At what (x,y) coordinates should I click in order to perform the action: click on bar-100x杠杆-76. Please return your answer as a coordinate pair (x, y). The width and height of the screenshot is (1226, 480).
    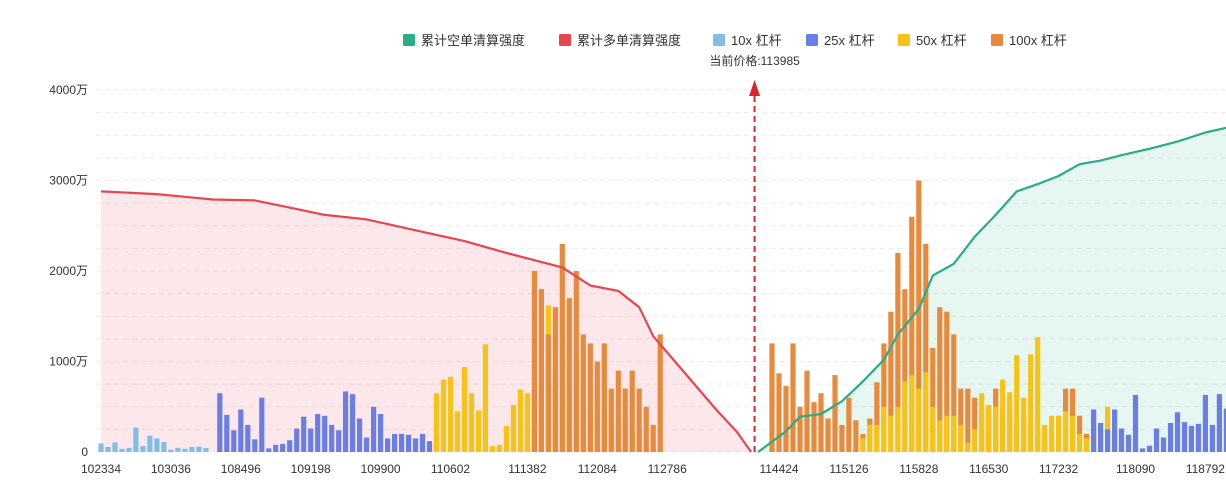
    Looking at the image, I should click on (632, 411).